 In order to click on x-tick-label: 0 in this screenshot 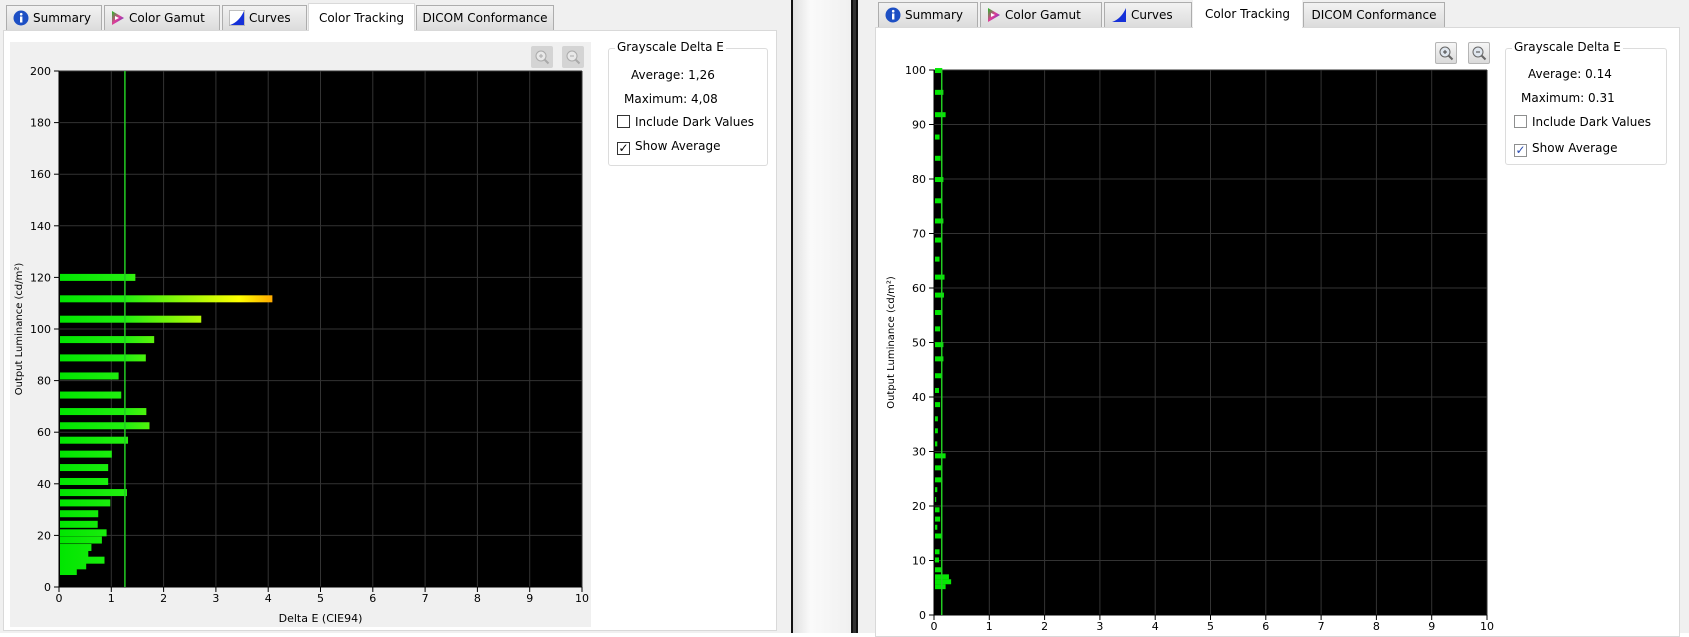, I will do `click(934, 626)`.